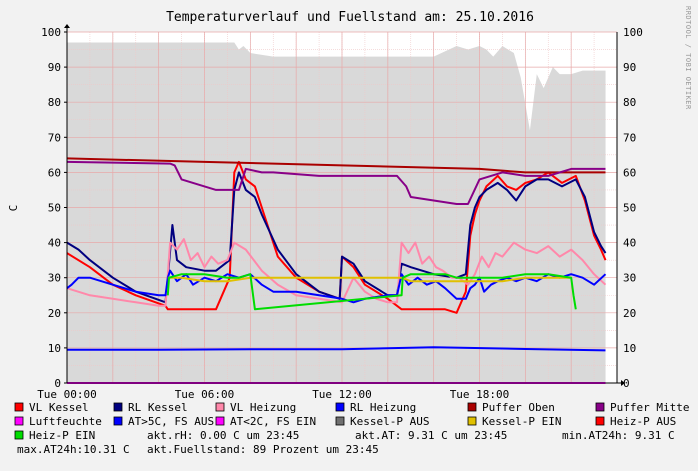  Describe the element at coordinates (633, 32) in the screenshot. I see `y-tick-label-right: 100` at that location.